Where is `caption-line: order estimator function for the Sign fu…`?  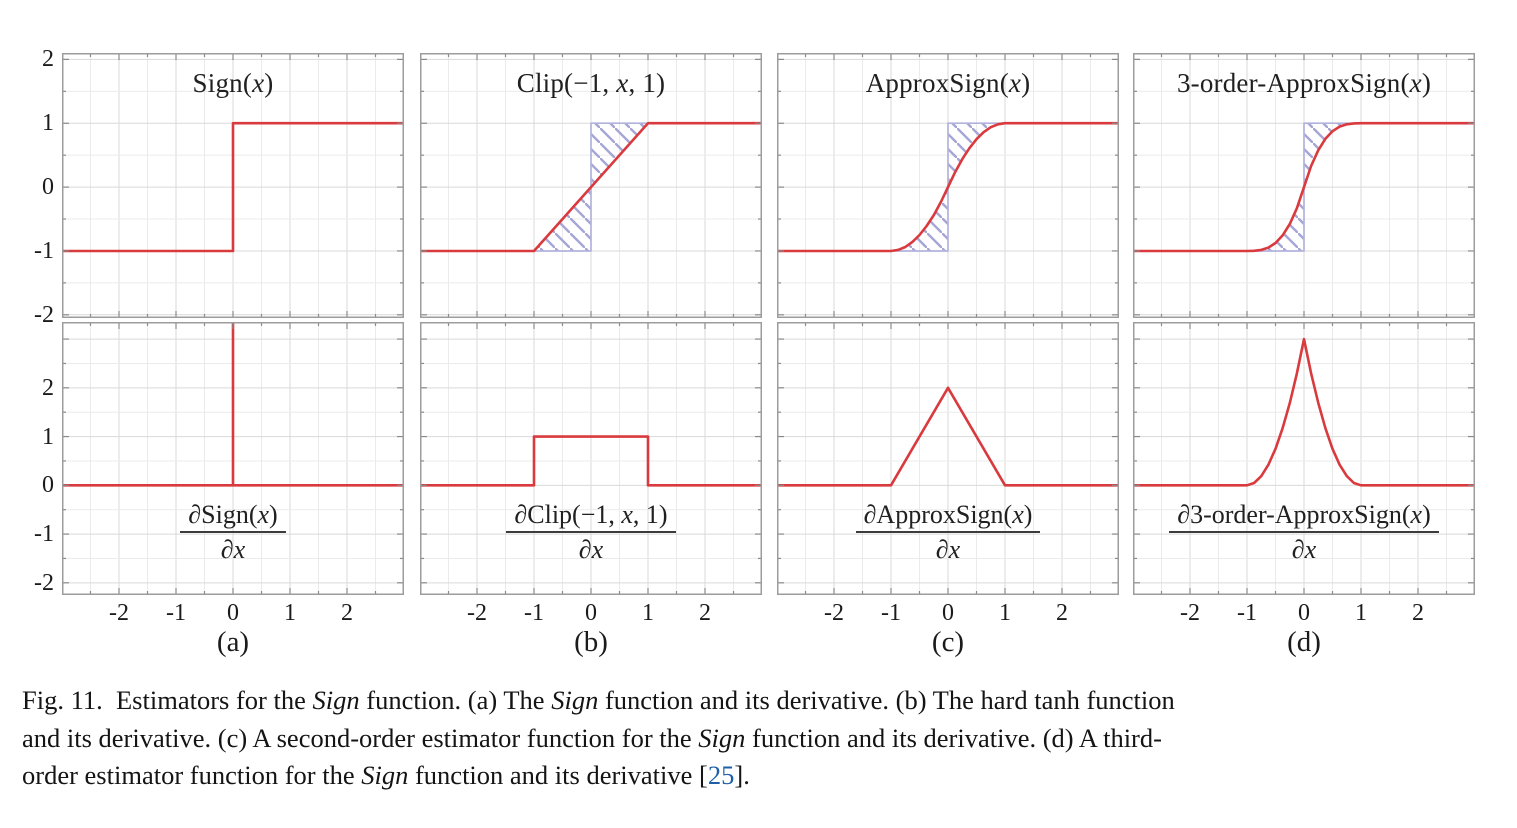 caption-line: order estimator function for the Sign fu… is located at coordinates (763, 776).